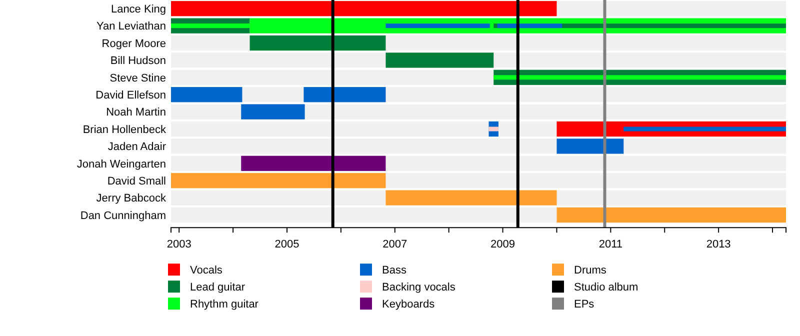 Image resolution: width=800 pixels, height=336 pixels. What do you see at coordinates (218, 287) in the screenshot?
I see `legend-label: Lead guitar` at bounding box center [218, 287].